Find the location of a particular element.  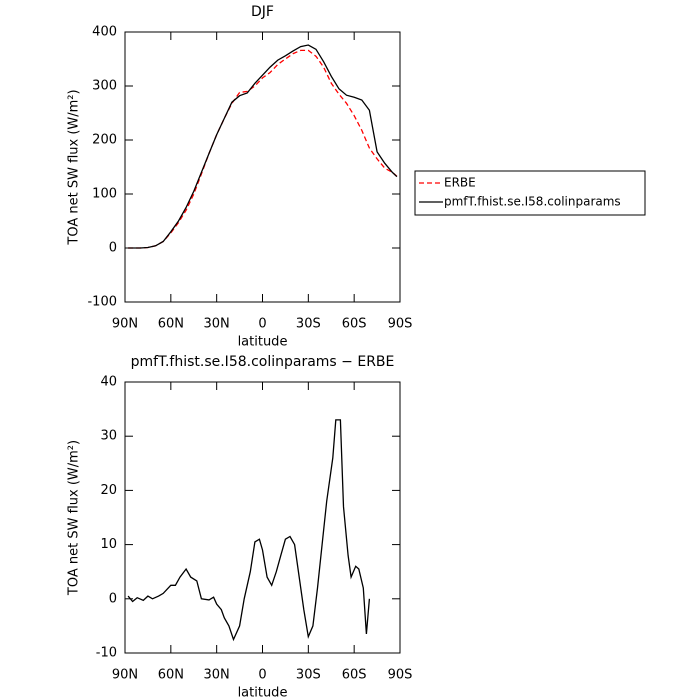

y-tick-label: 400 is located at coordinates (104, 32).